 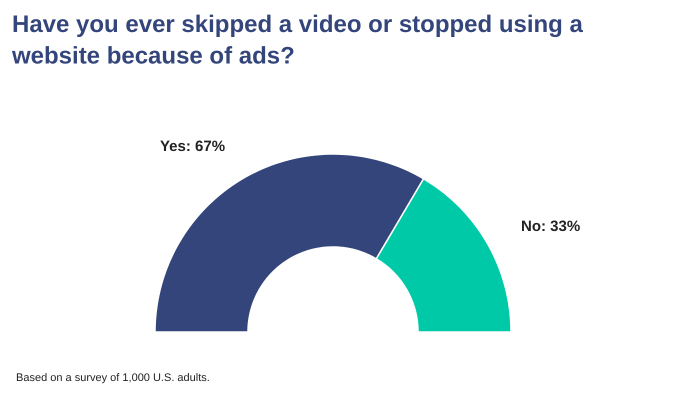 I want to click on text: Based on a survey of 1,000 U.S. adults., so click(x=113, y=378).